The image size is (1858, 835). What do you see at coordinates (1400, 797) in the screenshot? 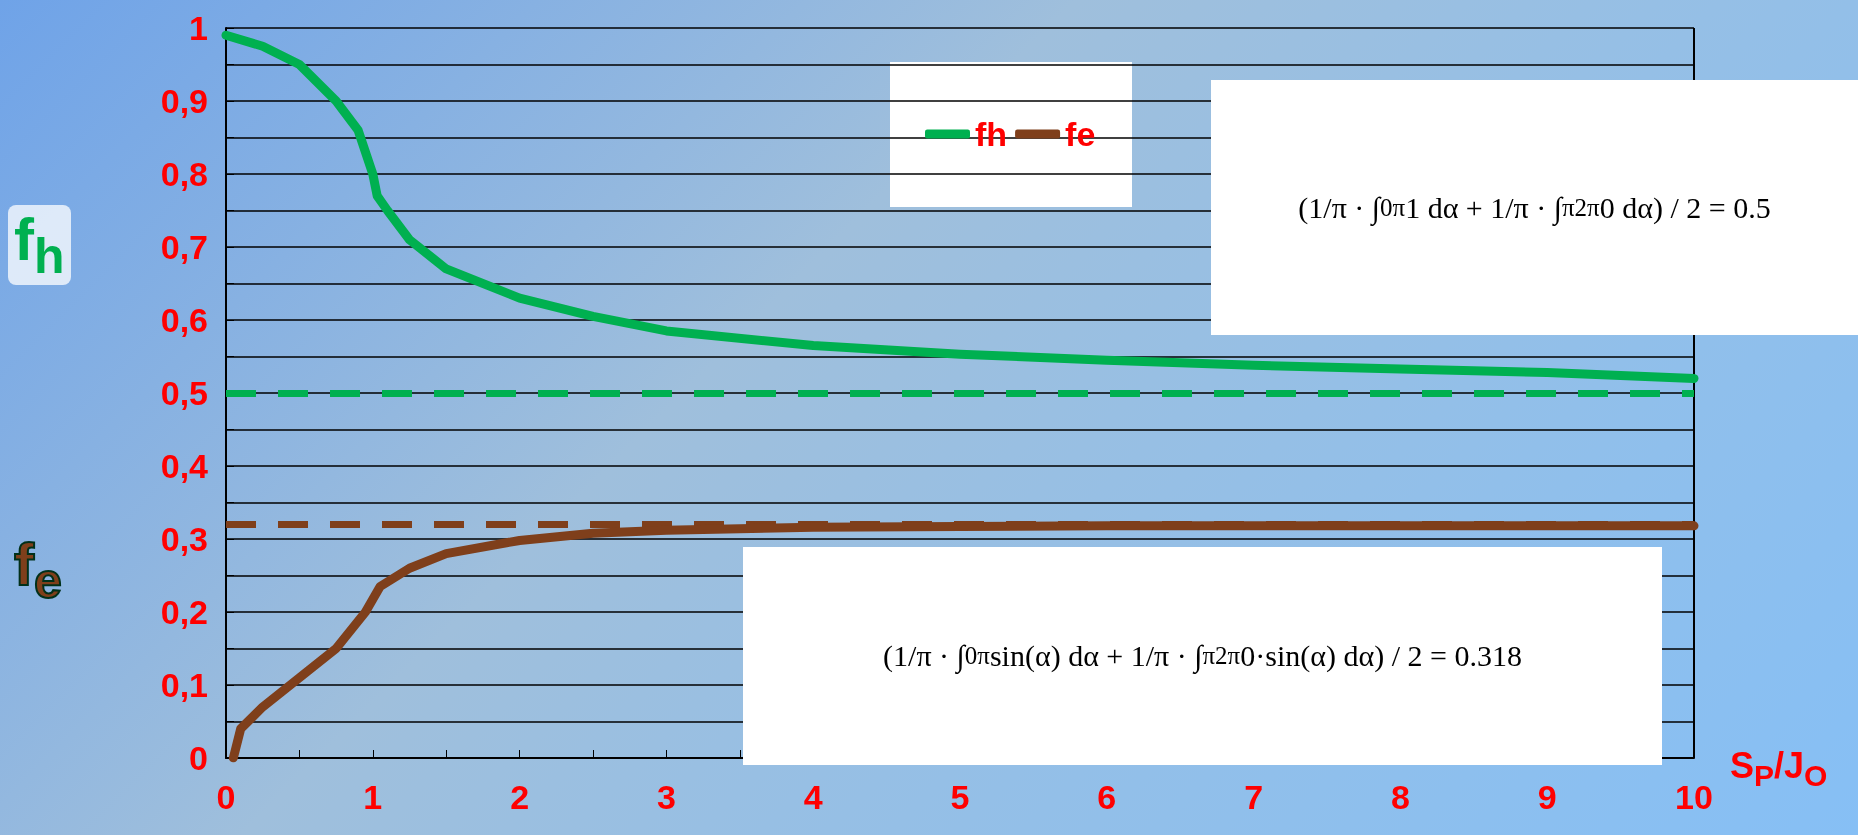
I see `x-tick-label: 8` at bounding box center [1400, 797].